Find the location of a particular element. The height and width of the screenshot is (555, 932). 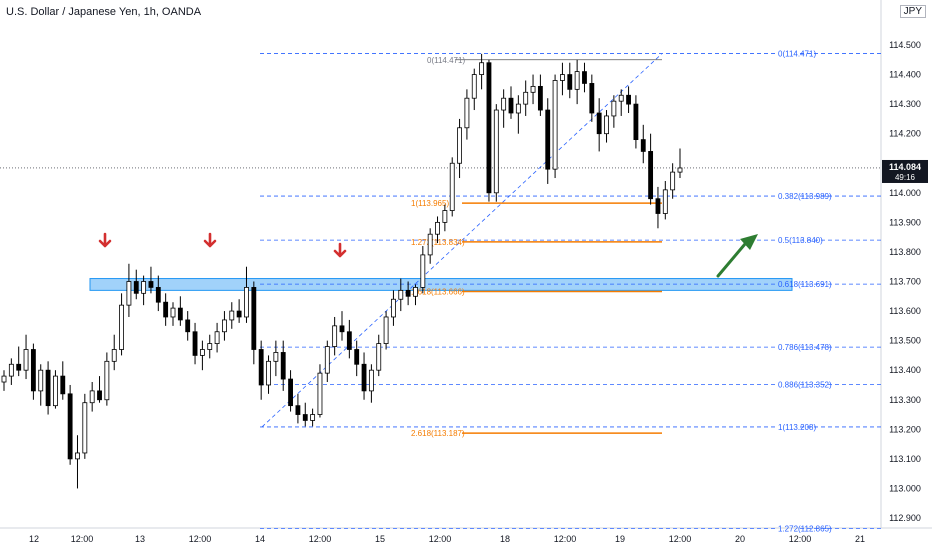

price-tick-label: 114.500 is located at coordinates (905, 45).